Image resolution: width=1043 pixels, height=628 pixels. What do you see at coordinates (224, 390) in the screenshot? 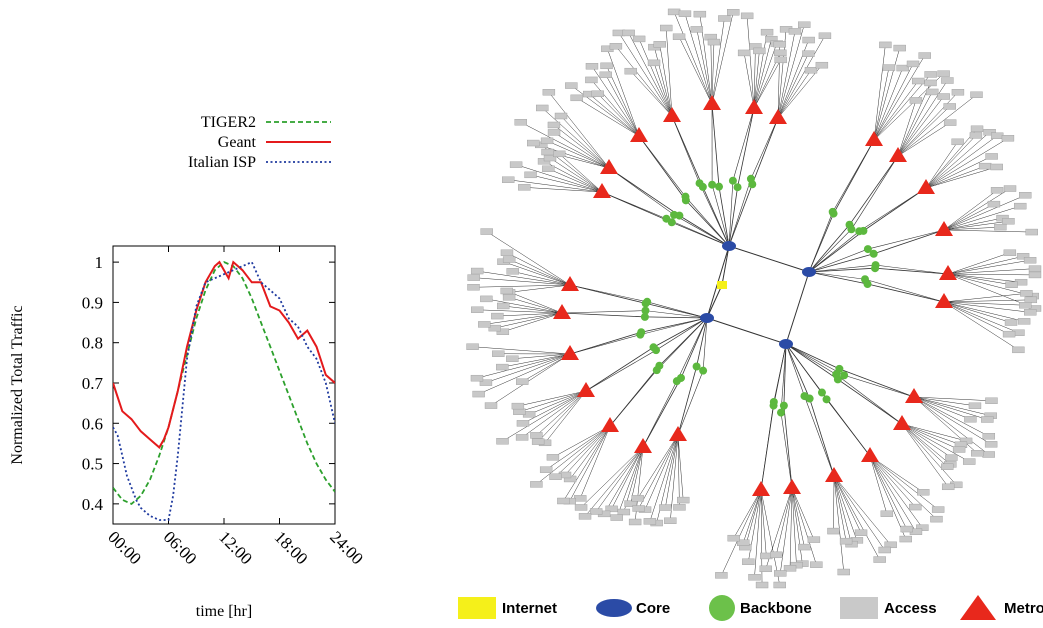
I see `series-line-italian-isp` at bounding box center [224, 390].